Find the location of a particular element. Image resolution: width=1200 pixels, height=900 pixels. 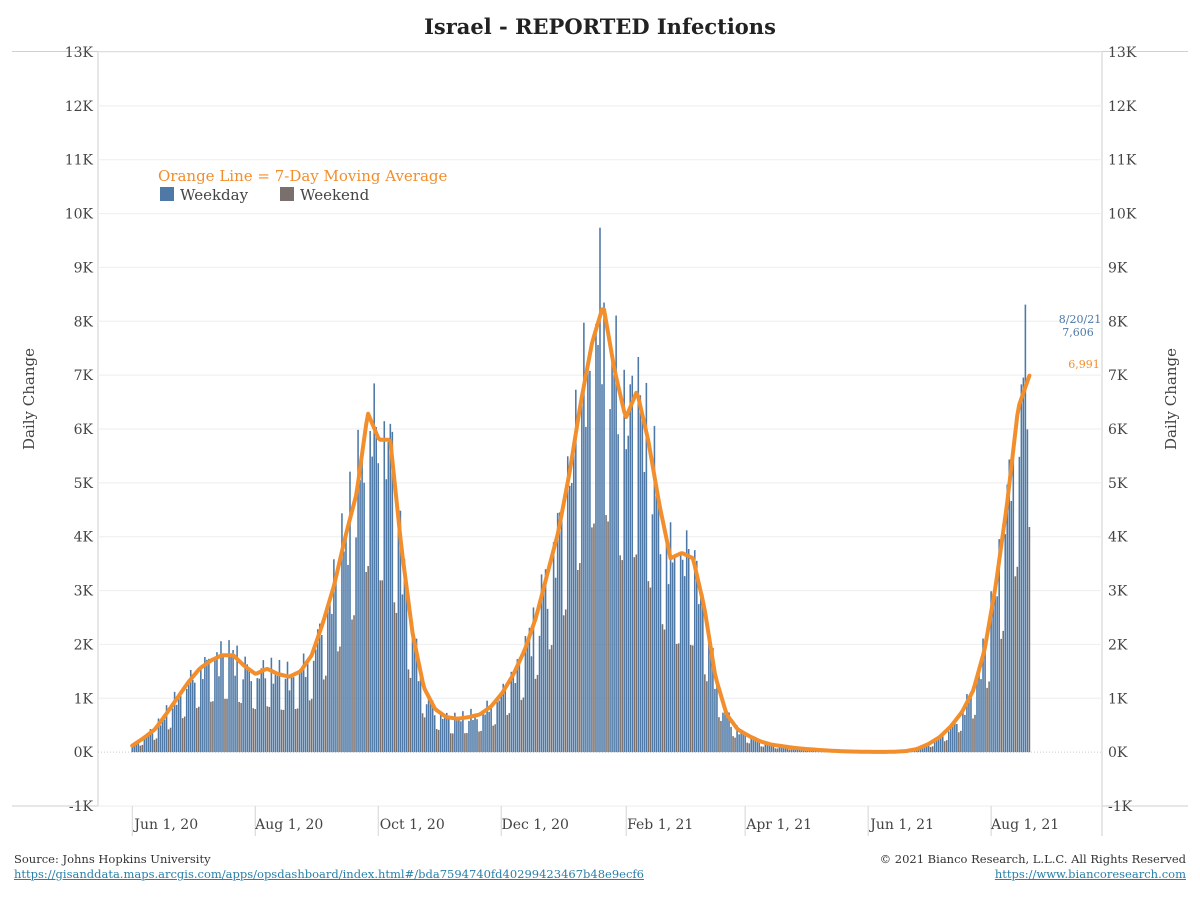

y-tick-label-right: 0K is located at coordinates (1118, 753).